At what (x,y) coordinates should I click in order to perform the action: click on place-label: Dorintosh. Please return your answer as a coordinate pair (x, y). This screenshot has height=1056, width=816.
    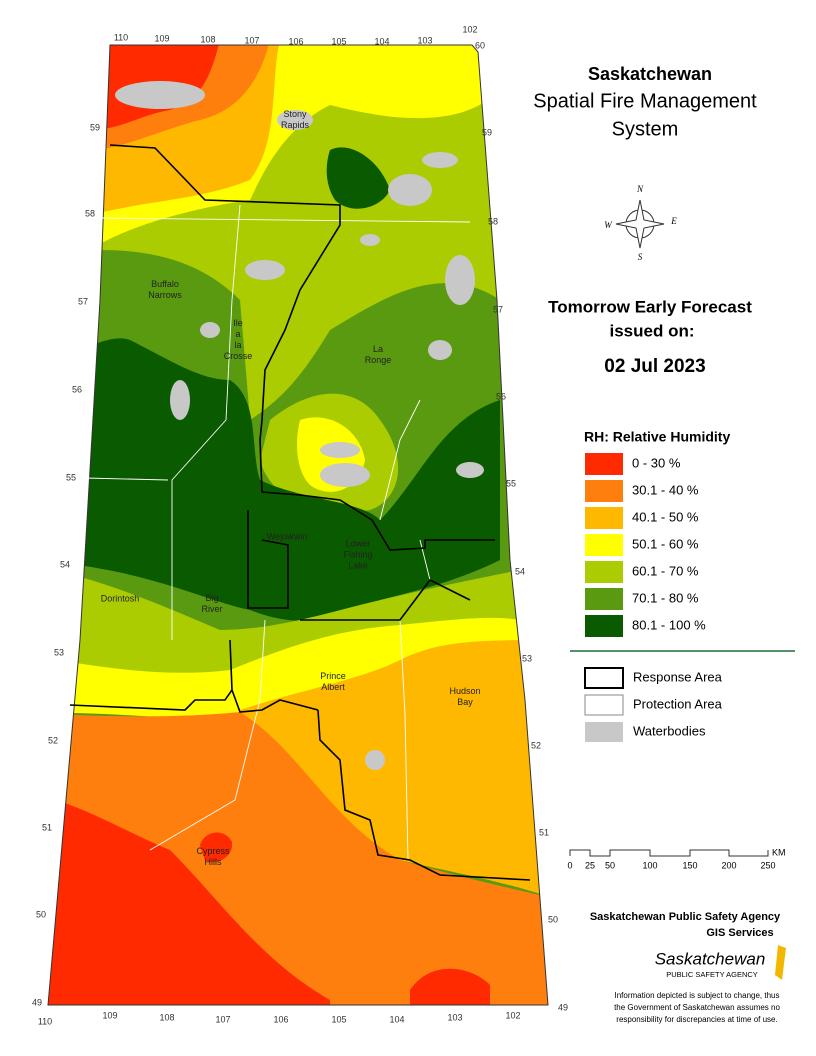
    Looking at the image, I should click on (120, 598).